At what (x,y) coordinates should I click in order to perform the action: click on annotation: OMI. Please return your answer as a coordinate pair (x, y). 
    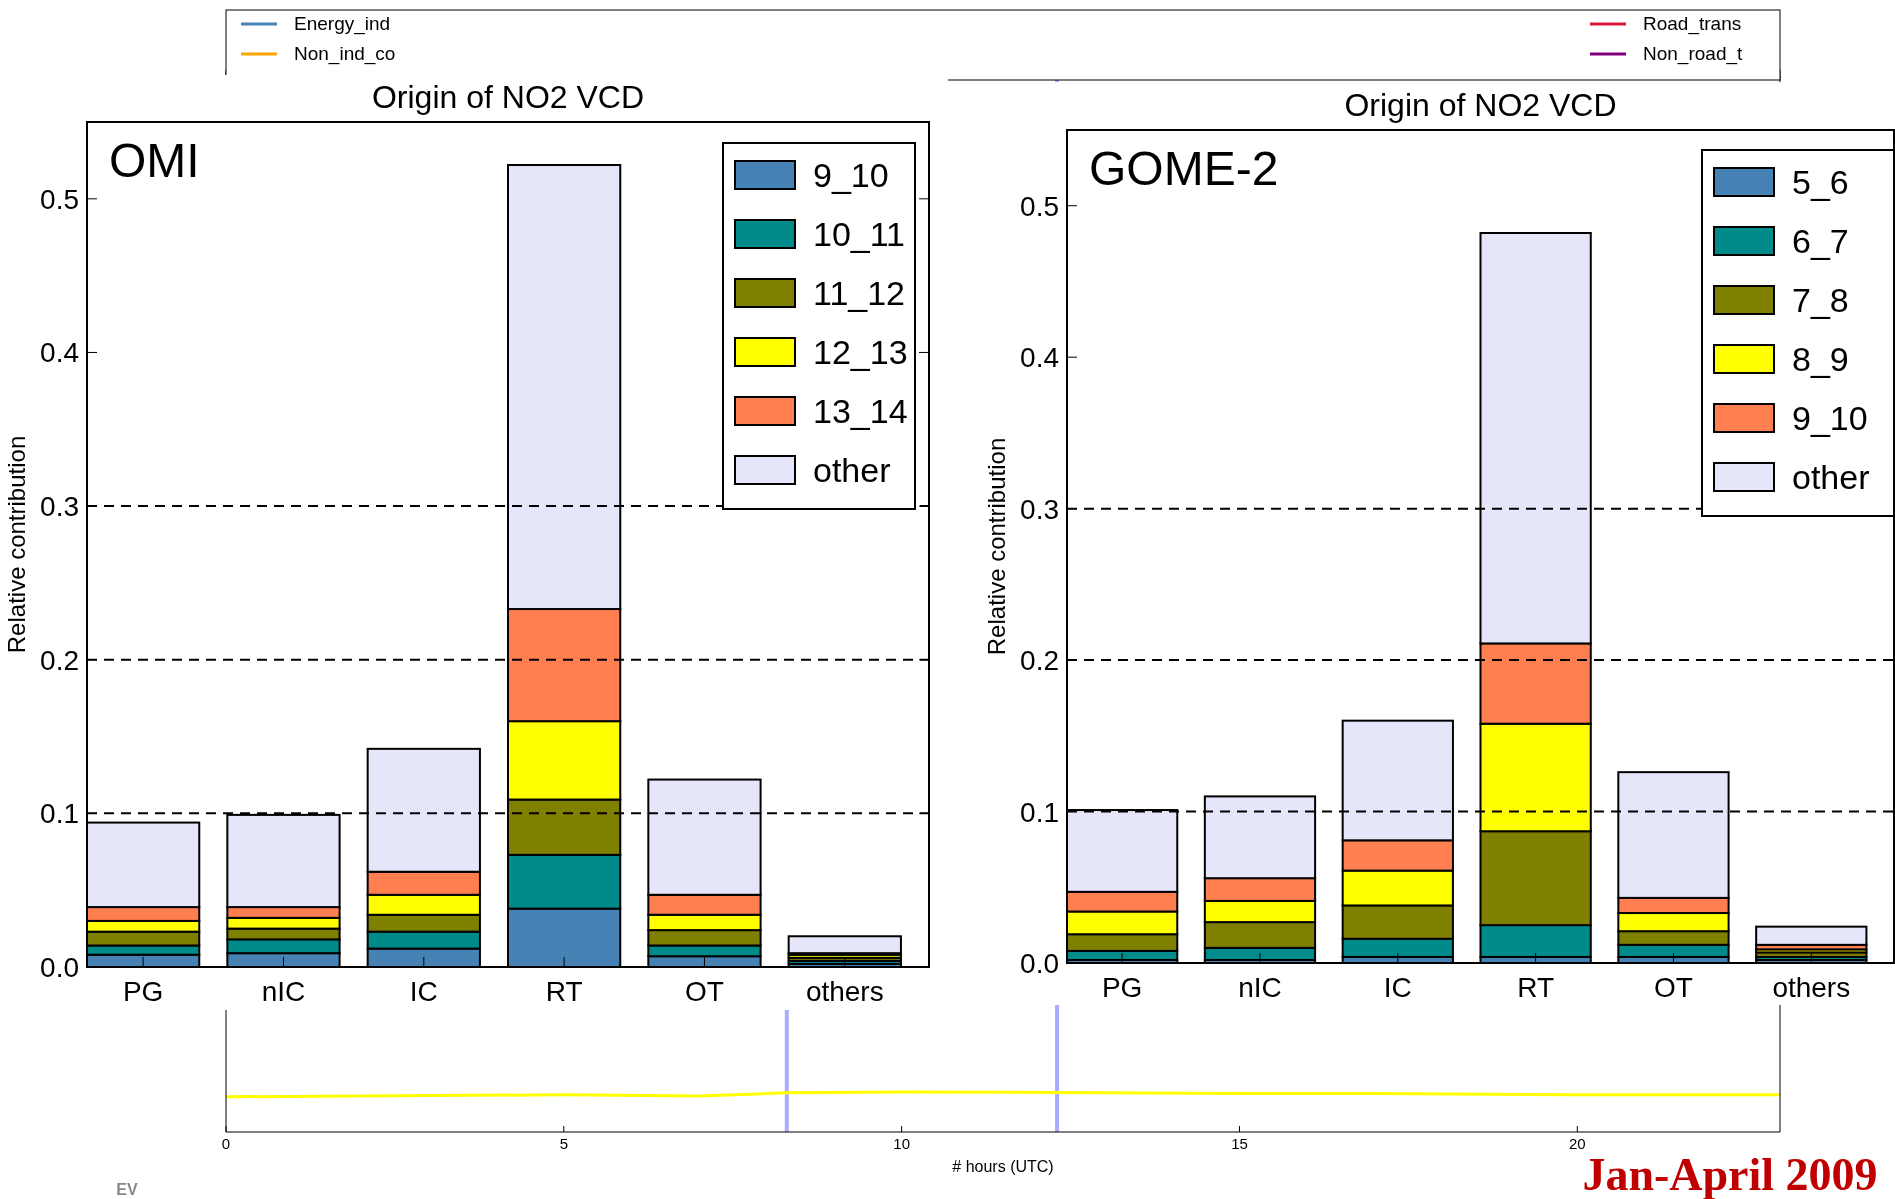
    Looking at the image, I should click on (154, 160).